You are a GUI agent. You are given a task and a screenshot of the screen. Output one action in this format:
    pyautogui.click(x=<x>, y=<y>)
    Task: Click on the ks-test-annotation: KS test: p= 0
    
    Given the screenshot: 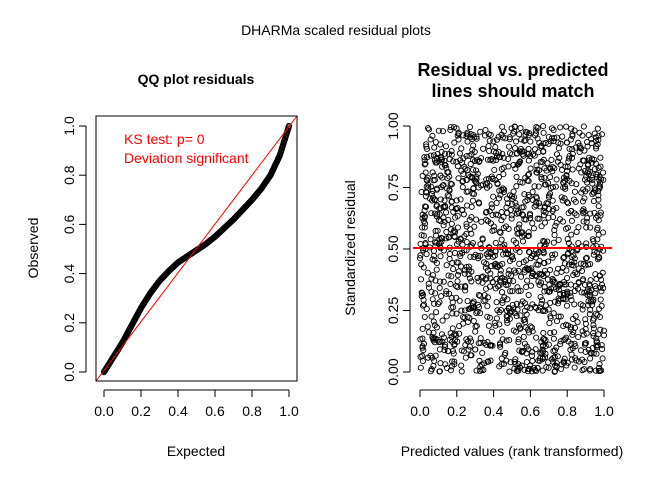 What is the action you would take?
    pyautogui.click(x=164, y=139)
    